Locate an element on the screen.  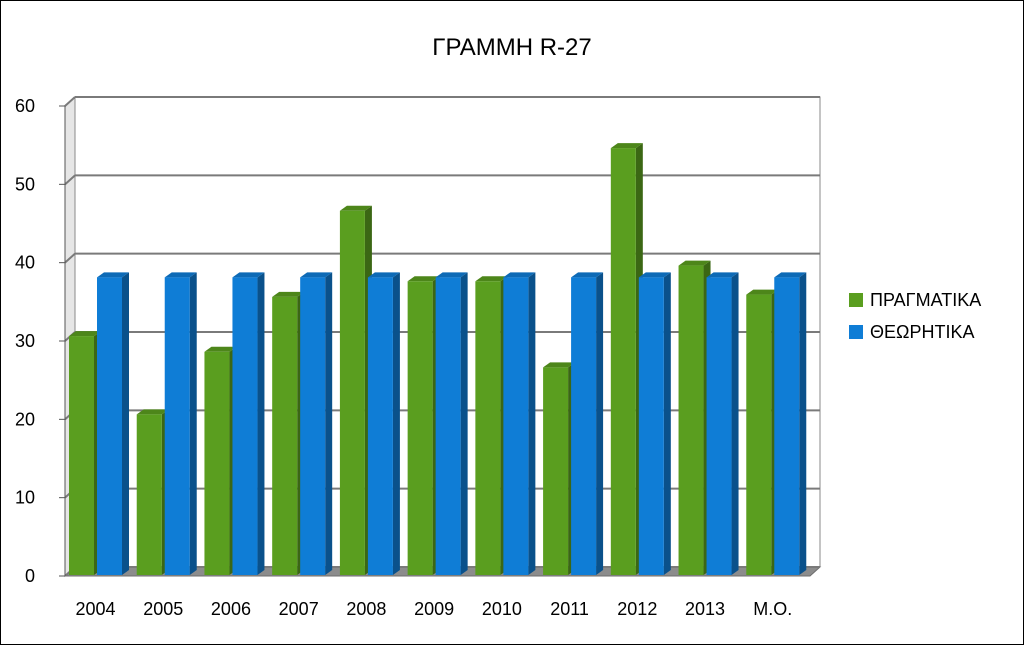
bar-ΠΡΑΓΜΑΤΙΚΑ-2004 is located at coordinates (85, 453).